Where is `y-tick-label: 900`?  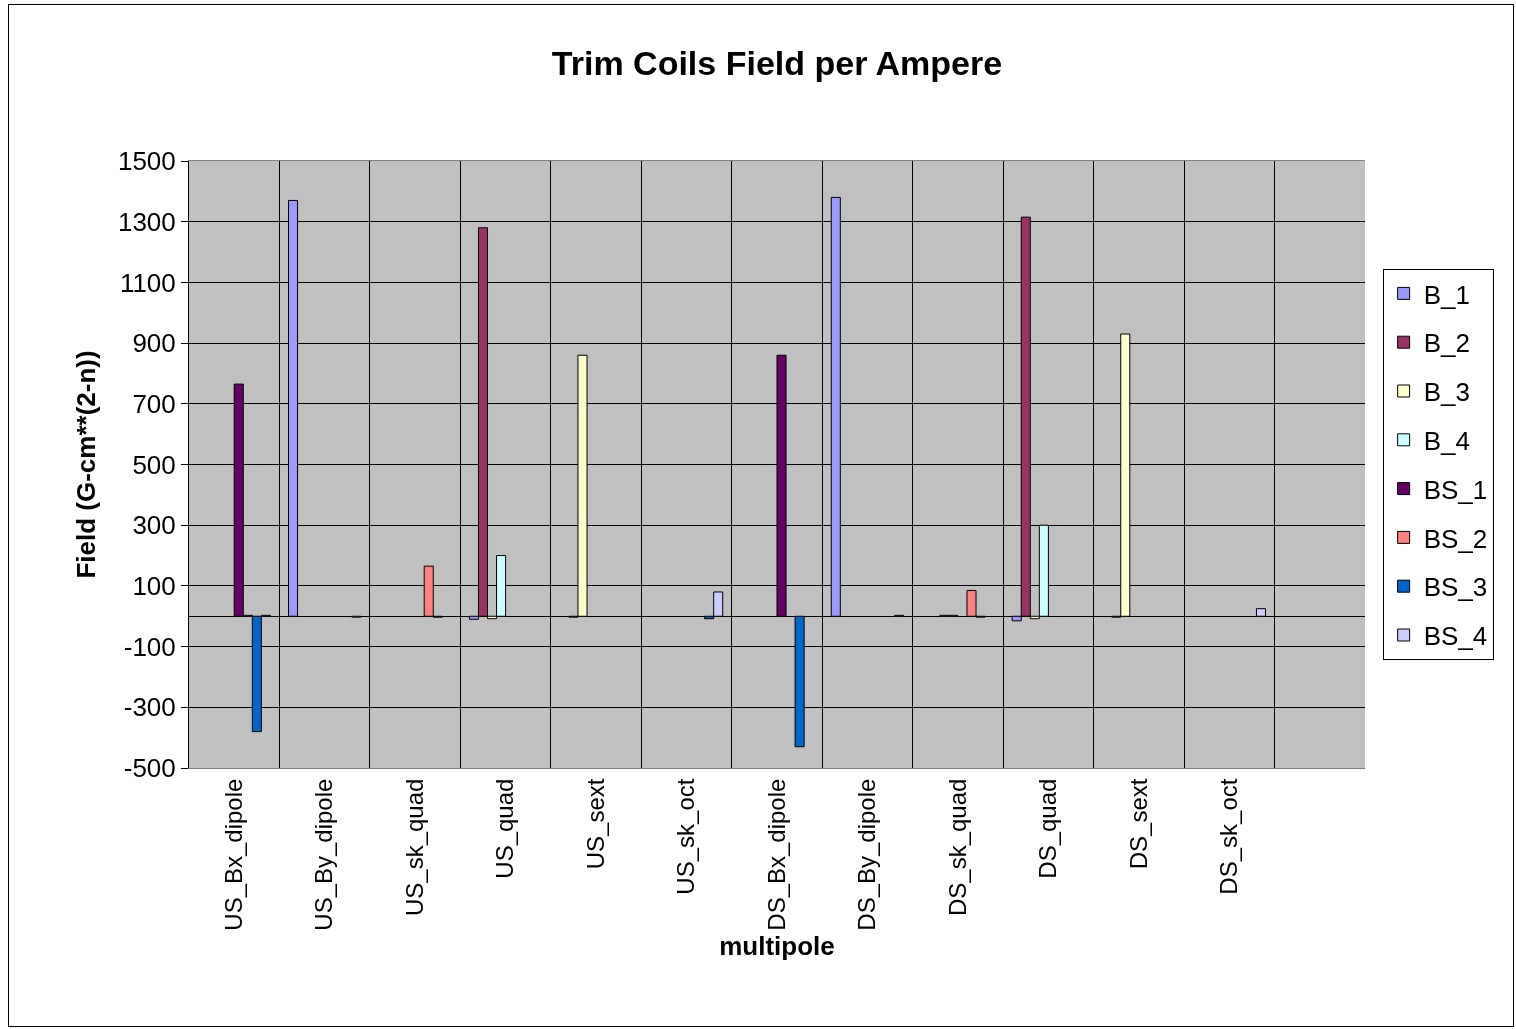
y-tick-label: 900 is located at coordinates (154, 343).